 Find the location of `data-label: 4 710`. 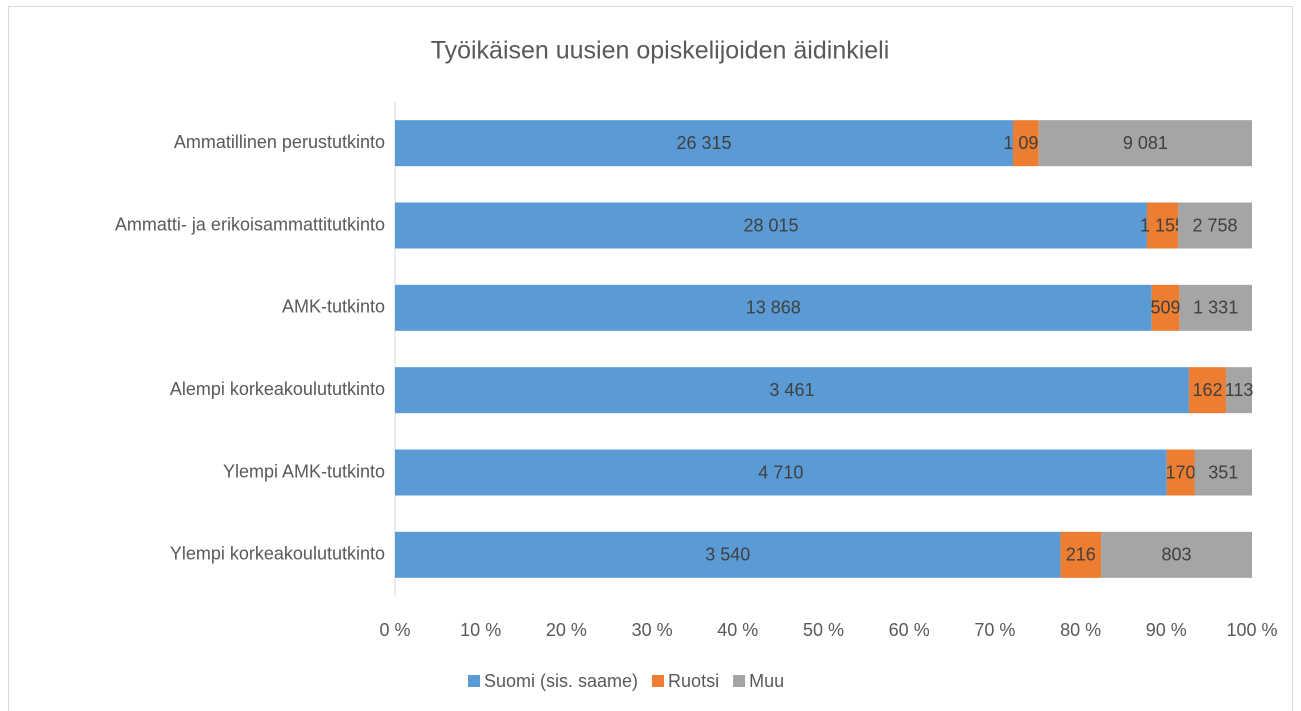

data-label: 4 710 is located at coordinates (780, 472).